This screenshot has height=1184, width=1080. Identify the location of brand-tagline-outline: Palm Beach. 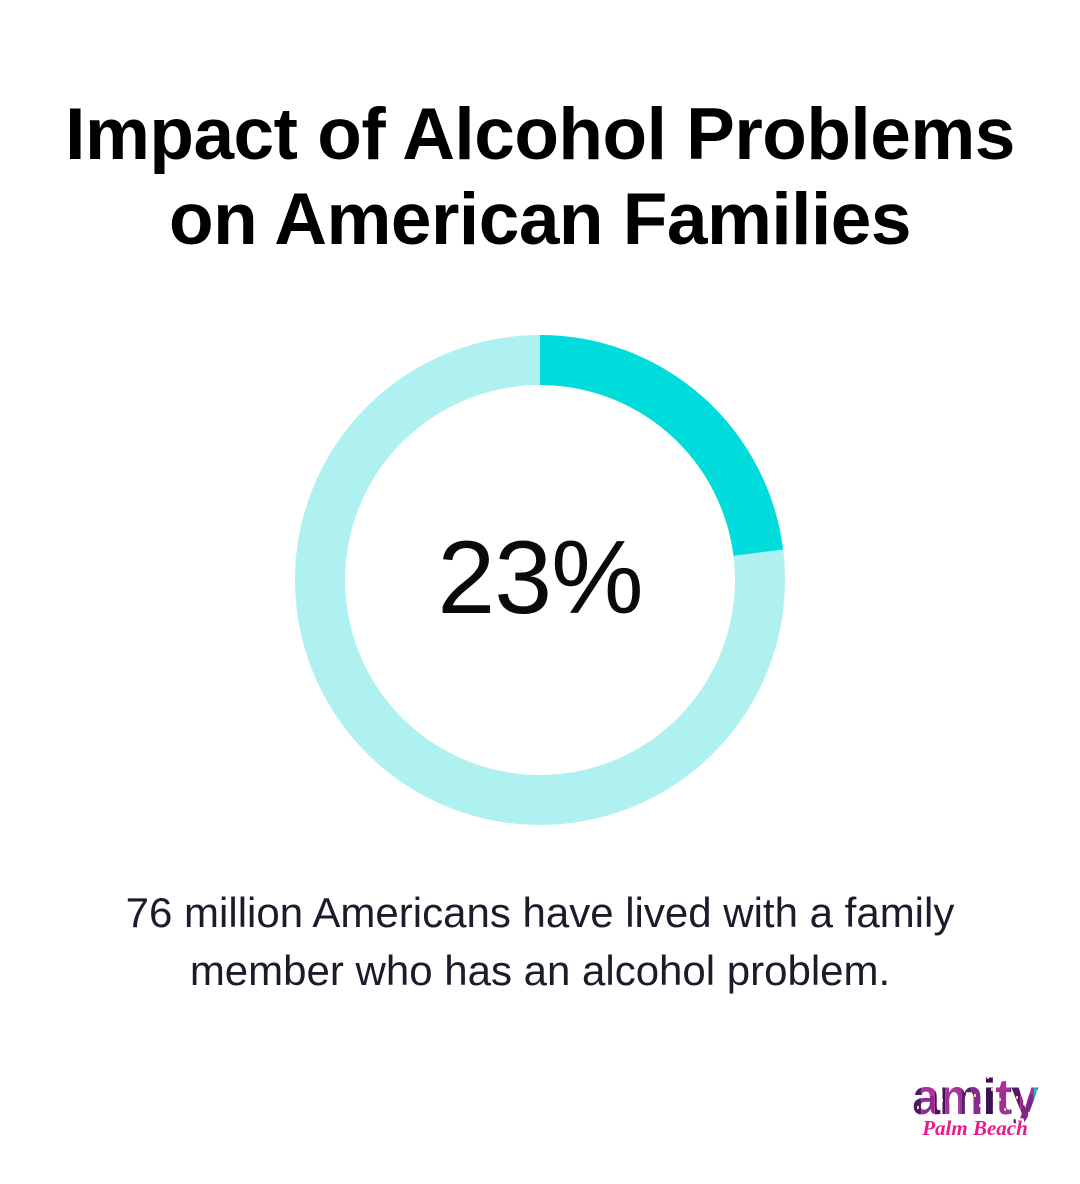
(974, 1128).